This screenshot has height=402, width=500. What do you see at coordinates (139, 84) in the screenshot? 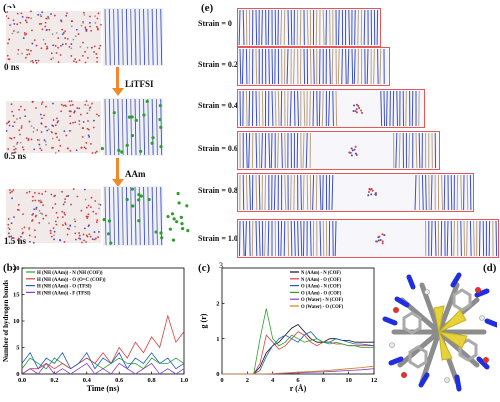
I see `step-label-litfsi: LiTFSI` at bounding box center [139, 84].